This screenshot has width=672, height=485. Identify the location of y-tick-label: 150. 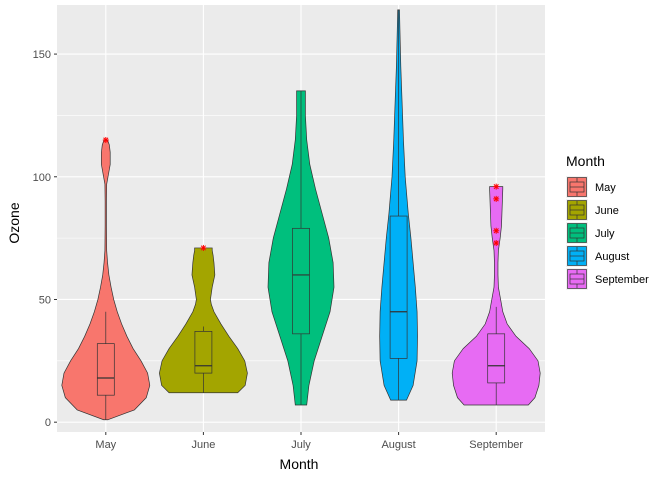
(42, 55).